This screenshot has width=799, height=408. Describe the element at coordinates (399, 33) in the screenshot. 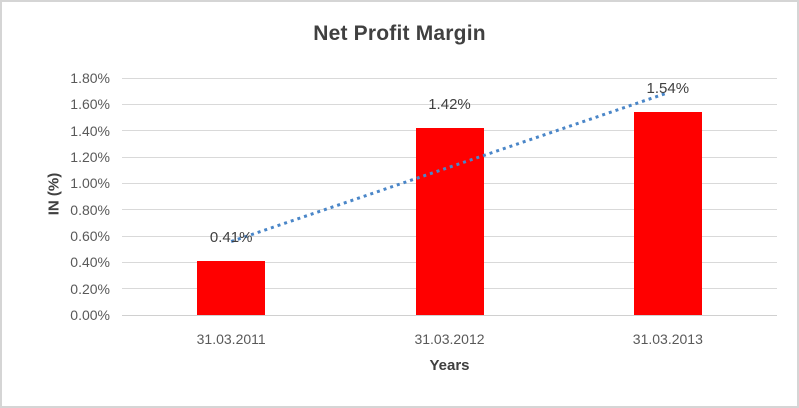

I see `chart-title: Net Profit Margin` at that location.